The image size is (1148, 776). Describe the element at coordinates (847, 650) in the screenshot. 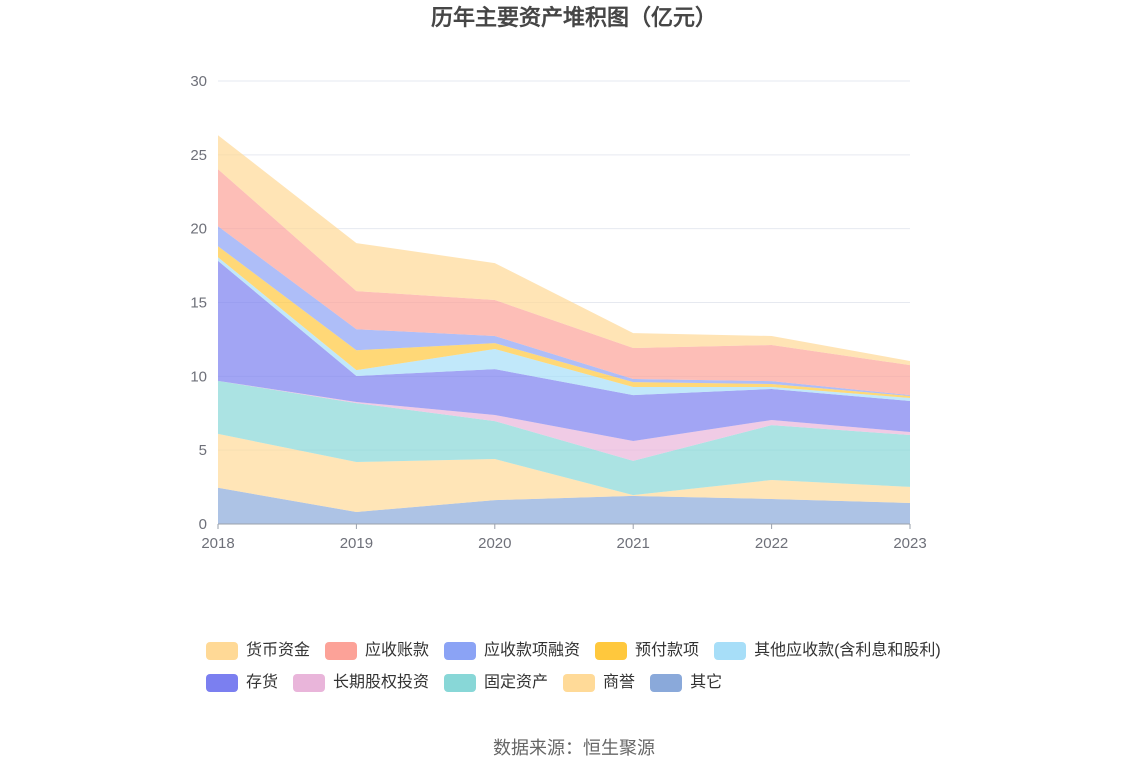

I see `legend-label: 其他应收款(含利息和股利)` at that location.